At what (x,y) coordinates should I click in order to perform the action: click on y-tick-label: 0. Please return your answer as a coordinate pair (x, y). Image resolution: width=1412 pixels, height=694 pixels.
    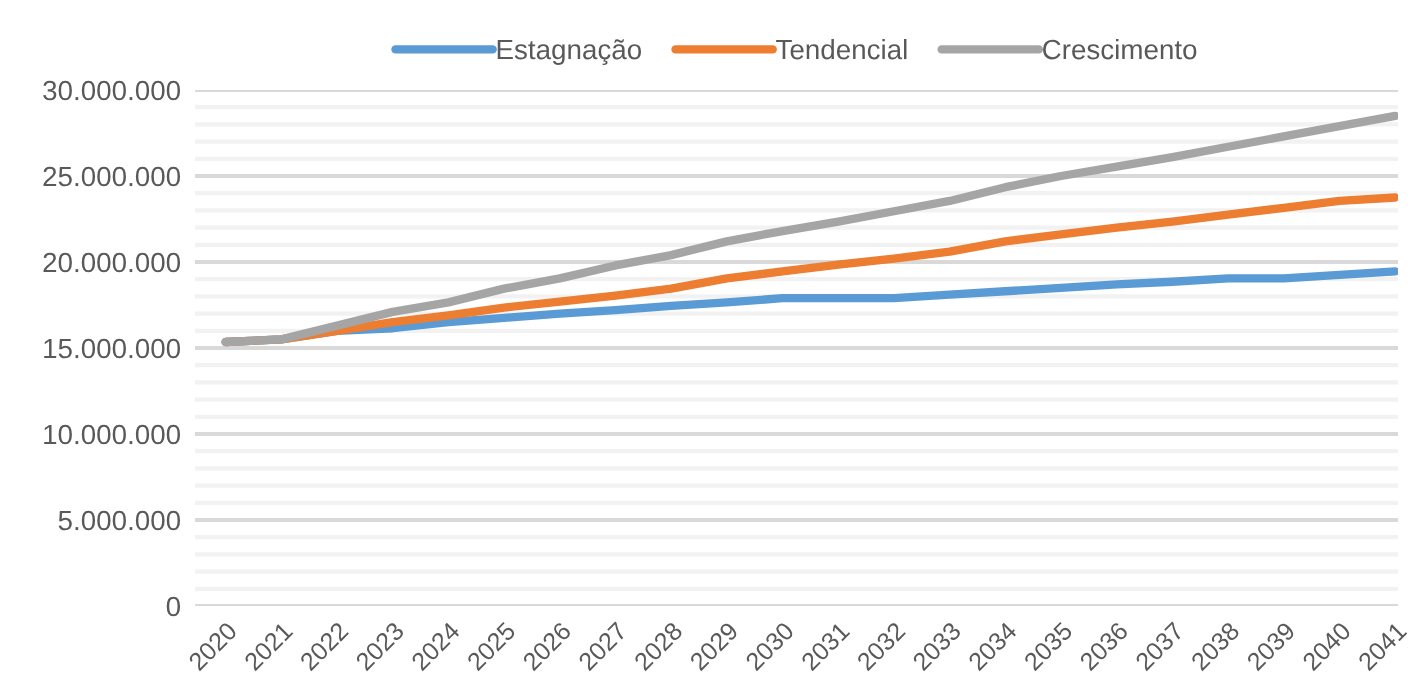
    Looking at the image, I should click on (173, 606).